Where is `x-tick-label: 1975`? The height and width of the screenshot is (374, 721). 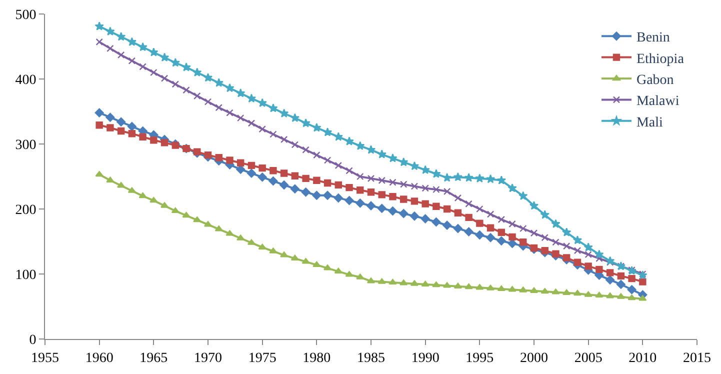
x-tick-label: 1975 is located at coordinates (262, 358).